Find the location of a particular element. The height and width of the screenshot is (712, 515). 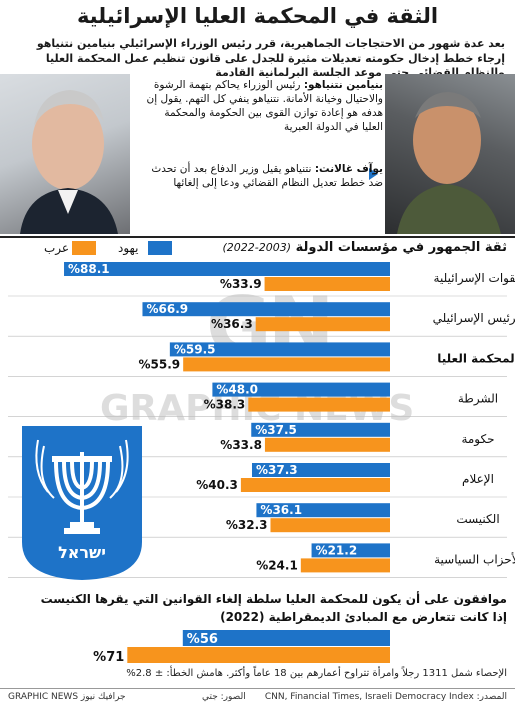

watermark-text: GRAPHIC NEWS is located at coordinates (257, 408).